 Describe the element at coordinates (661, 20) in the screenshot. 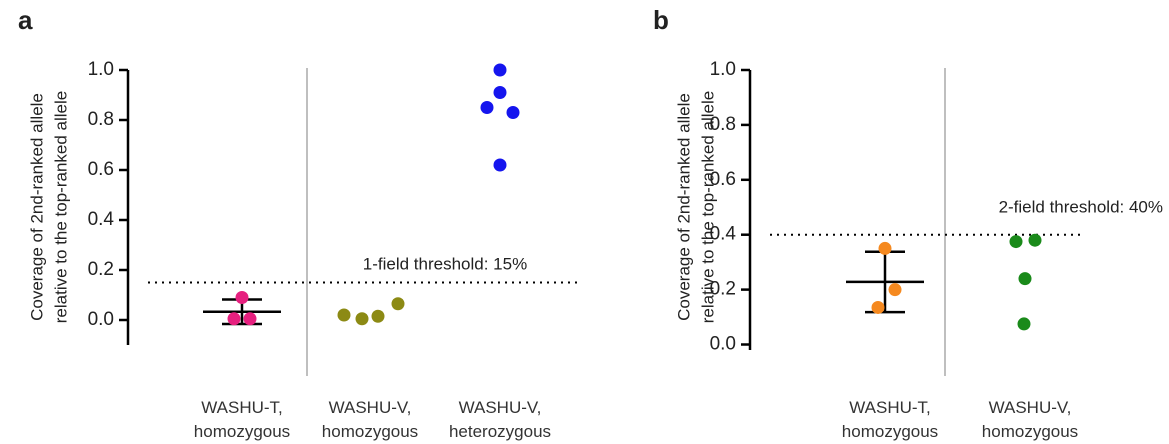

I see `panel-label: b` at that location.